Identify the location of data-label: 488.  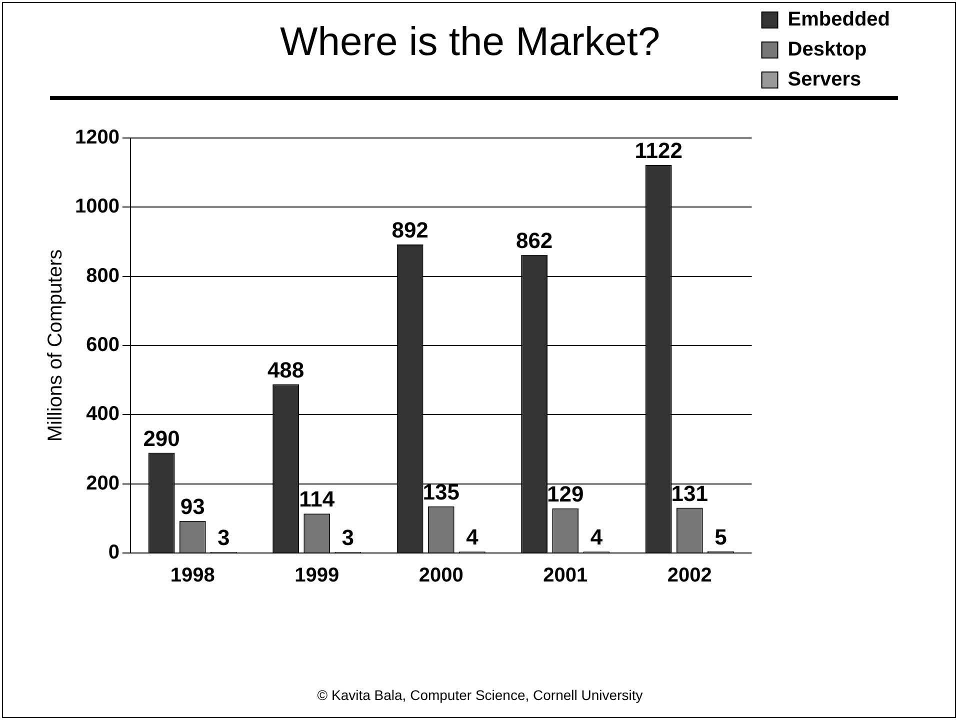
(285, 369).